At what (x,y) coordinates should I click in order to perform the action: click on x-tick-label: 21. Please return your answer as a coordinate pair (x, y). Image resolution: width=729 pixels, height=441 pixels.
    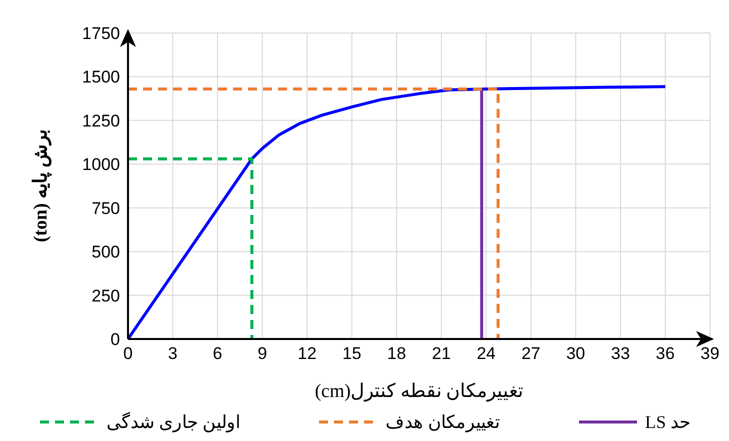
    Looking at the image, I should click on (441, 354).